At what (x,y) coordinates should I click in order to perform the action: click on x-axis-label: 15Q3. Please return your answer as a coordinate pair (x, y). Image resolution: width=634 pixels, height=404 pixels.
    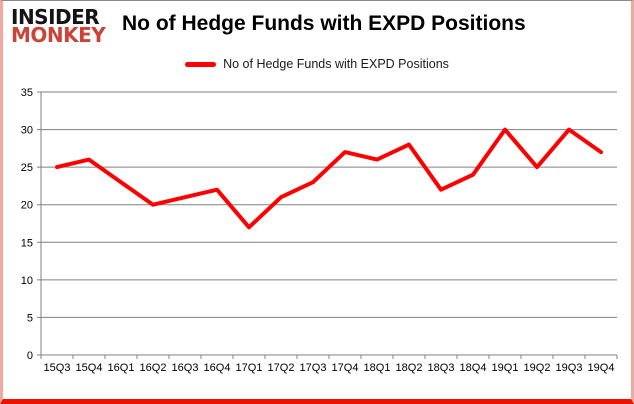
    Looking at the image, I should click on (57, 368).